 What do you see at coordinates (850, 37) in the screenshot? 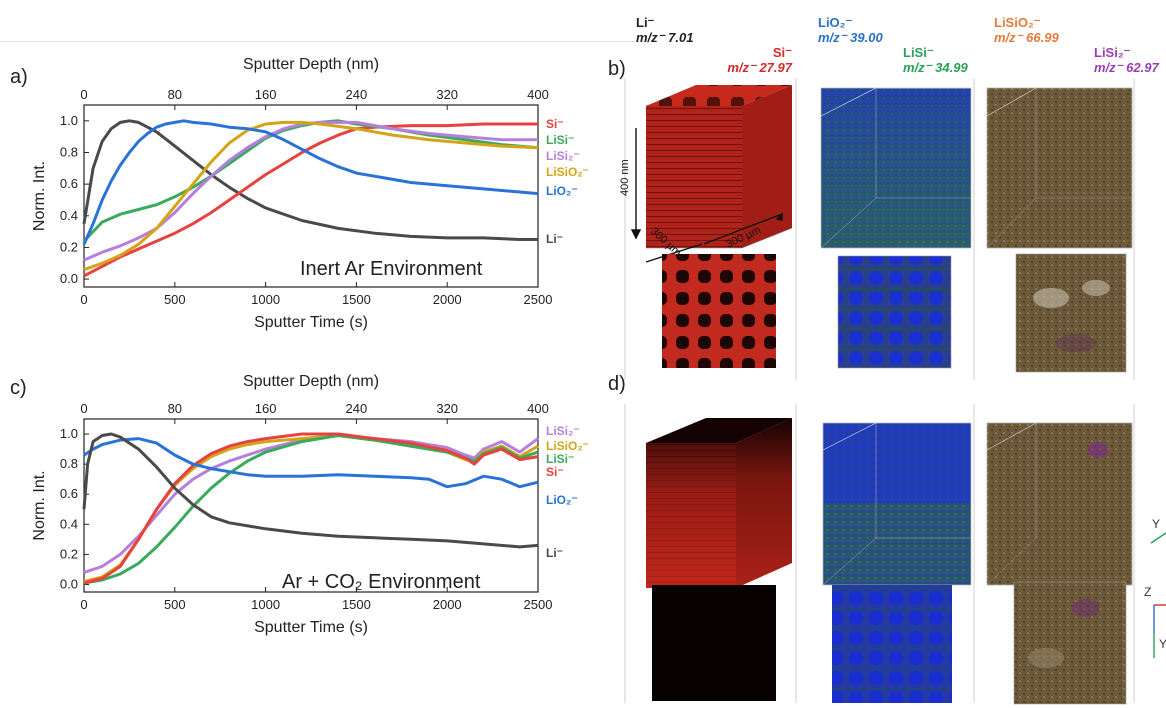
I see `mz-value: m/z⁻ 39.00` at bounding box center [850, 37].